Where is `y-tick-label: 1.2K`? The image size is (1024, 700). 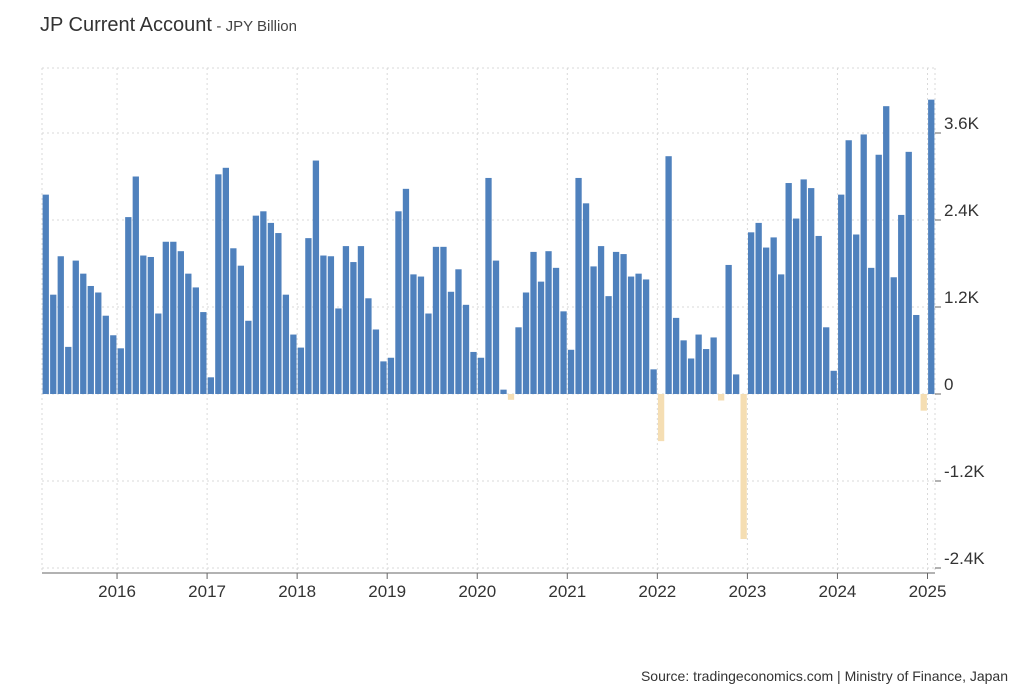
y-tick-label: 1.2K is located at coordinates (962, 297).